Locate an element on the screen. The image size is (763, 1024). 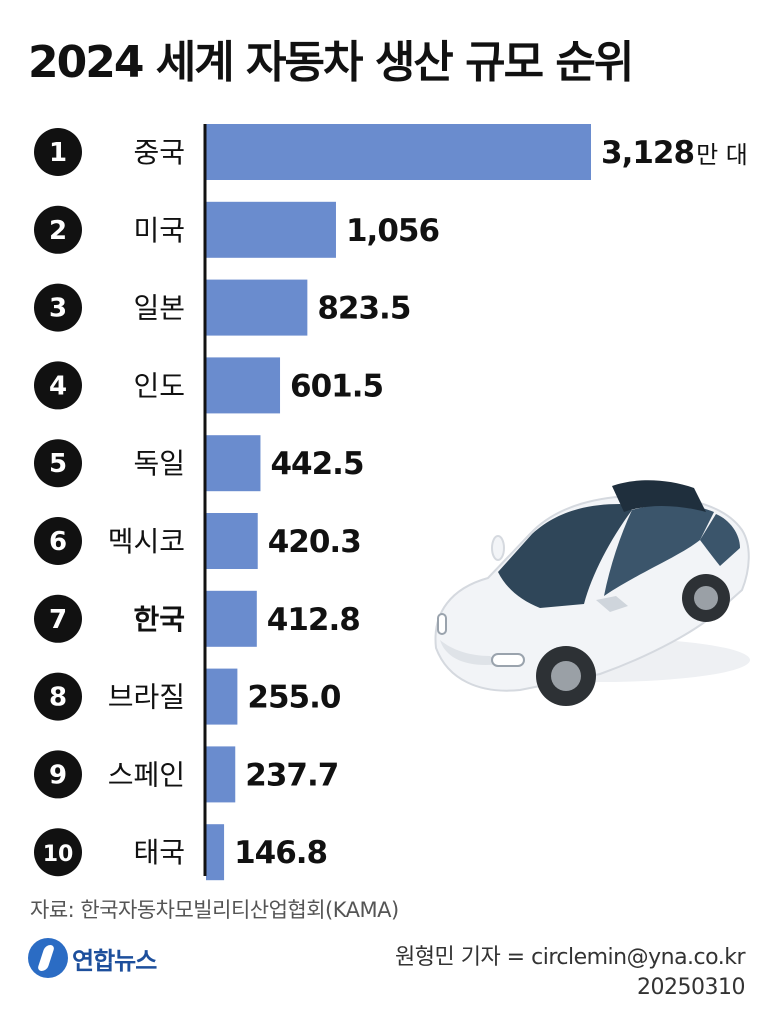
rank-number: 2 is located at coordinates (58, 231).